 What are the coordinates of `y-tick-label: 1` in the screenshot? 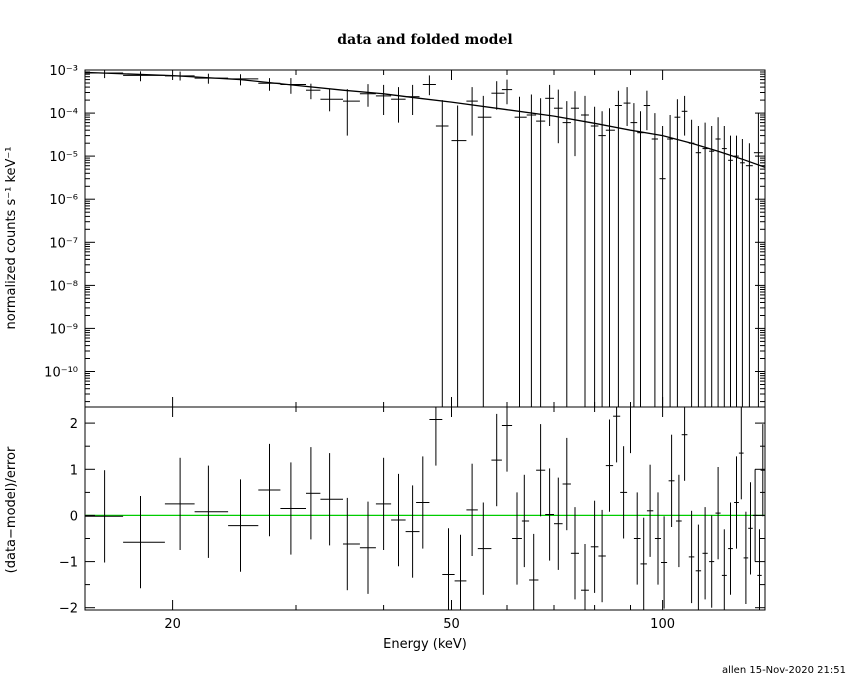 It's located at (74, 470).